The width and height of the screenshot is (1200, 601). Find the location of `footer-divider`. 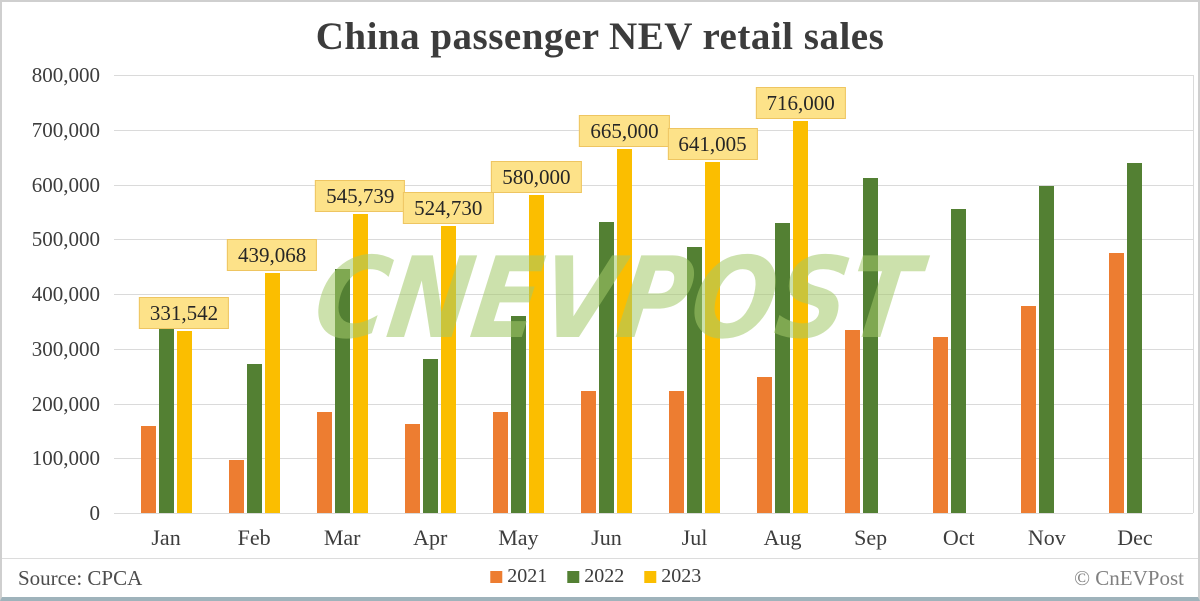

footer-divider is located at coordinates (600, 558).